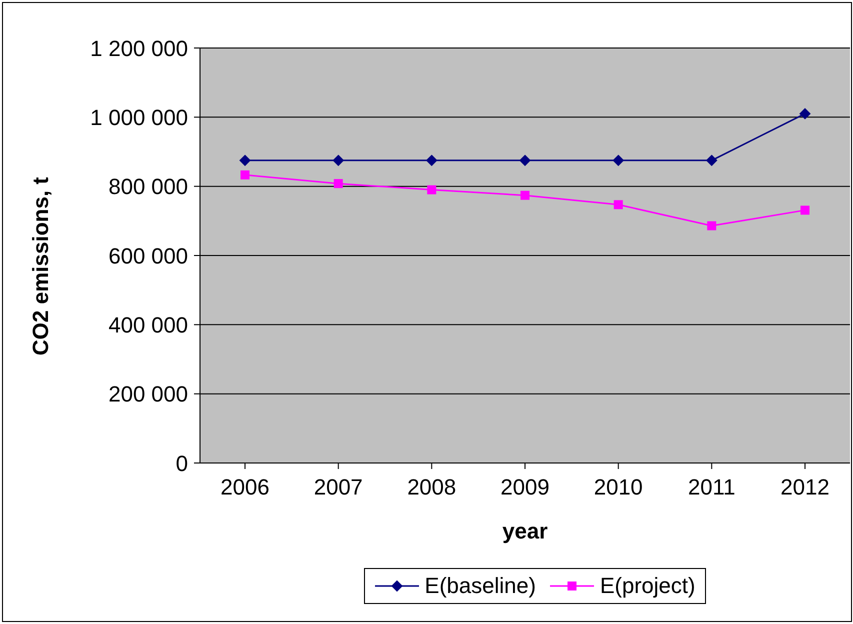 The height and width of the screenshot is (624, 853). Describe the element at coordinates (712, 487) in the screenshot. I see `x-tick-label: 2011` at that location.